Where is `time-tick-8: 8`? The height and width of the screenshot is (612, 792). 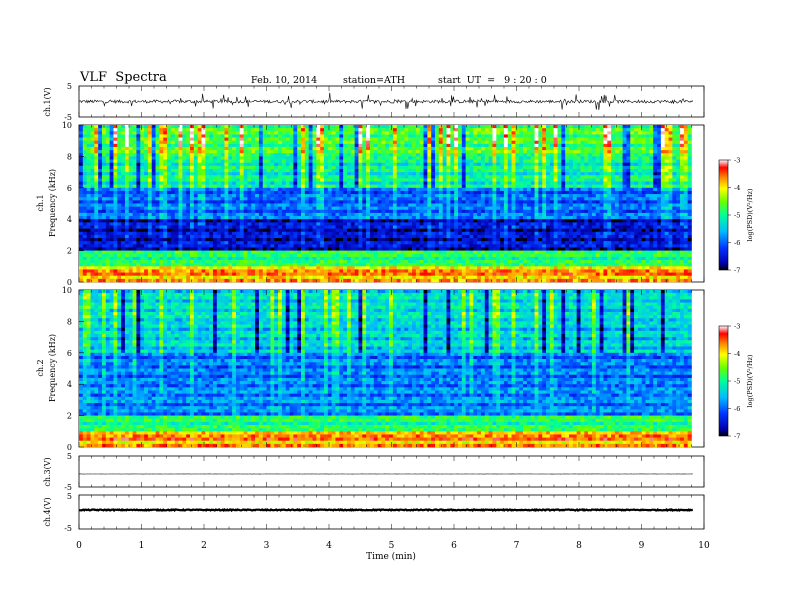 time-tick-8: 8 is located at coordinates (579, 546).